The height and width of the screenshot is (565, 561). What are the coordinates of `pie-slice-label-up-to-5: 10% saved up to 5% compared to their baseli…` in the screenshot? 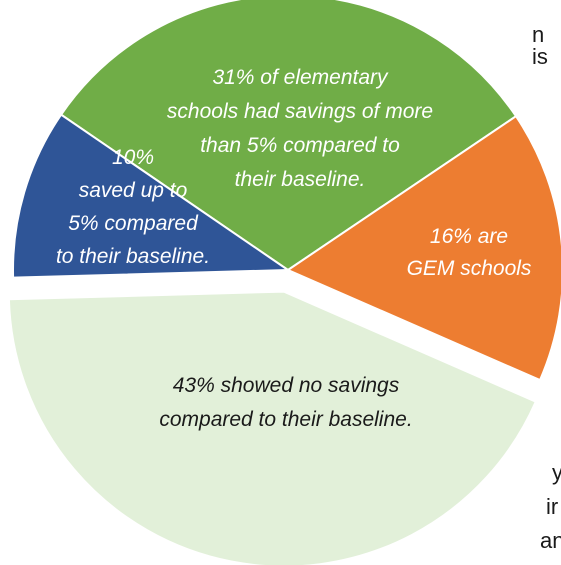 It's located at (133, 207).